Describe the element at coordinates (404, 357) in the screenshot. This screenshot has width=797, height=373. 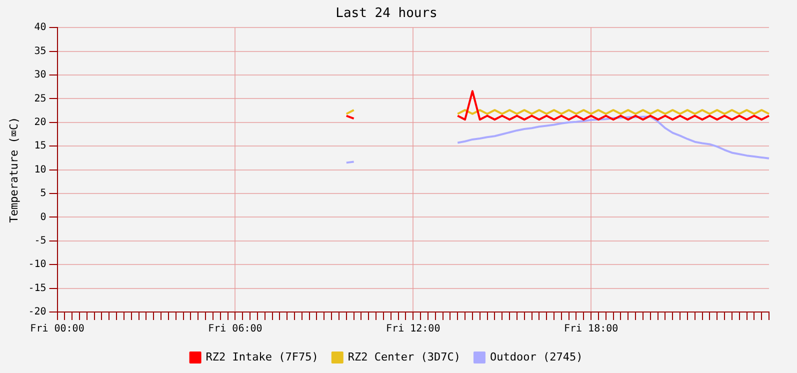
I see `legend-label: RZ2 Center (3D7C)` at that location.